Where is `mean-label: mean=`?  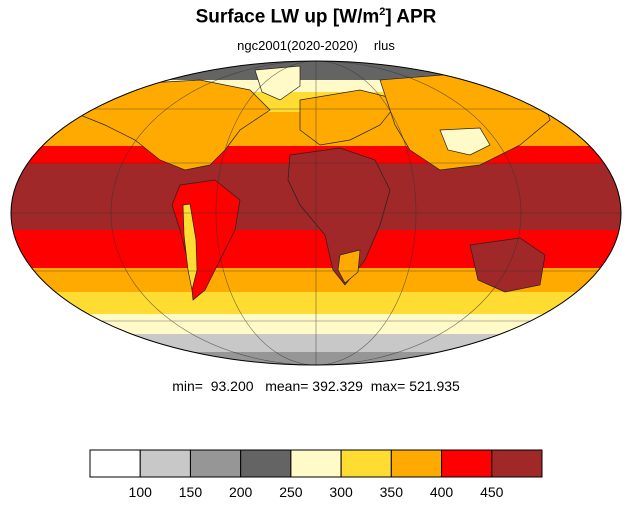 mean-label: mean= is located at coordinates (287, 386).